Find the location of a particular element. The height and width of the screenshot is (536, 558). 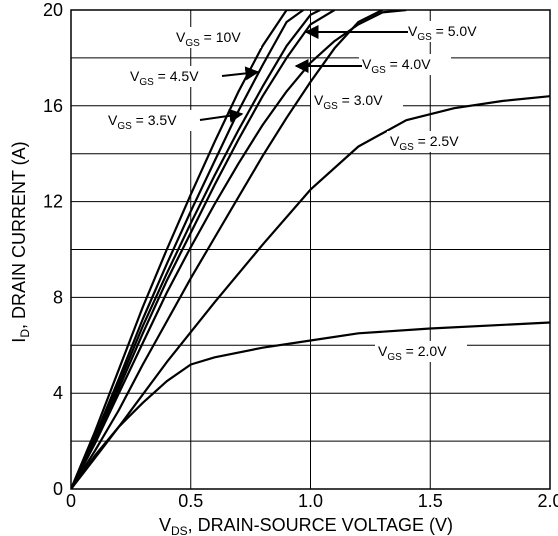

curve-label-4: VGS = 3.5V is located at coordinates (142, 122).